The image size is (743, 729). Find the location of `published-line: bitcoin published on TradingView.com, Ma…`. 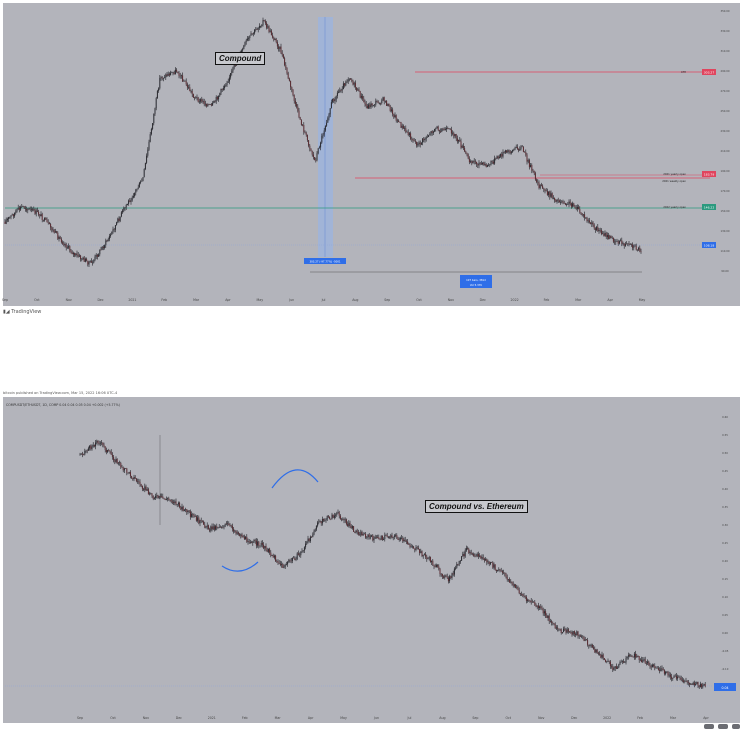

published-line: bitcoin published on TradingView.com, Ma… is located at coordinates (60, 393).